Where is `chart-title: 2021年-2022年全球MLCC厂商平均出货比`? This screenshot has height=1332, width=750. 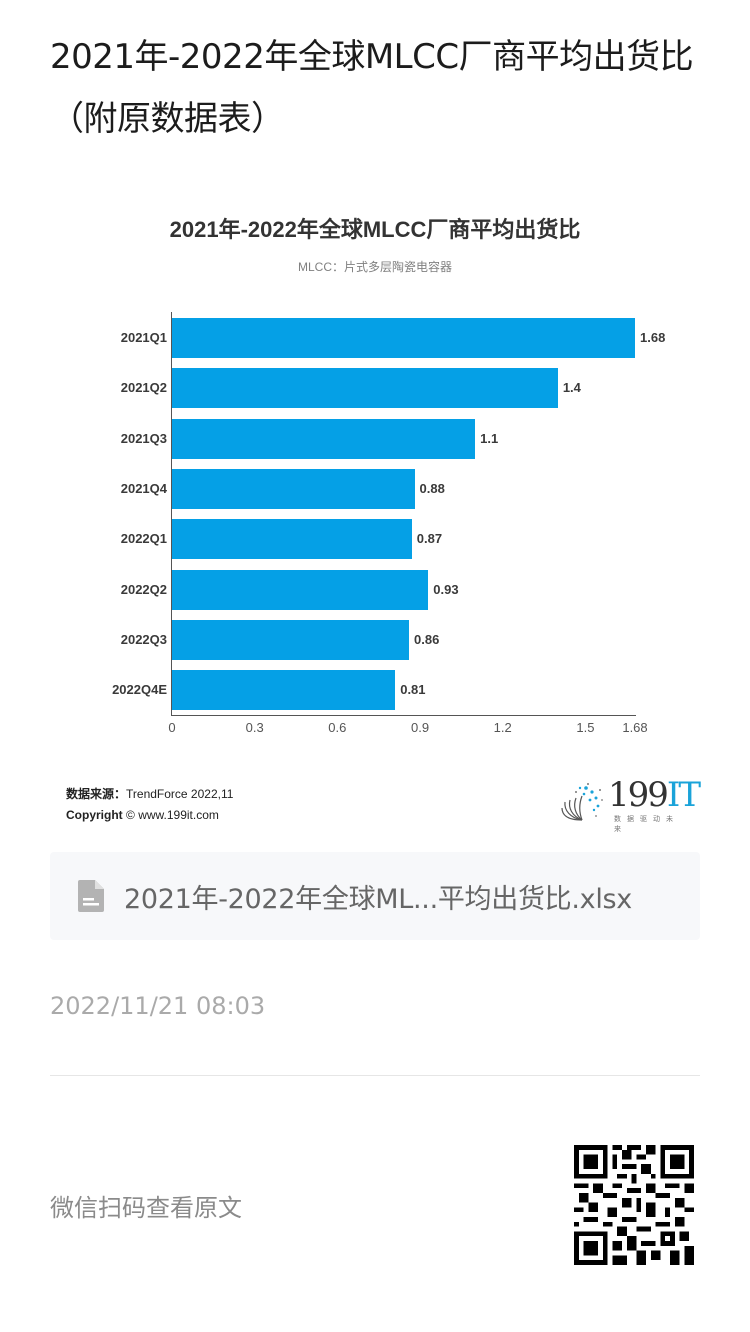
chart-title: 2021年-2022年全球MLCC厂商平均出货比 is located at coordinates (375, 229).